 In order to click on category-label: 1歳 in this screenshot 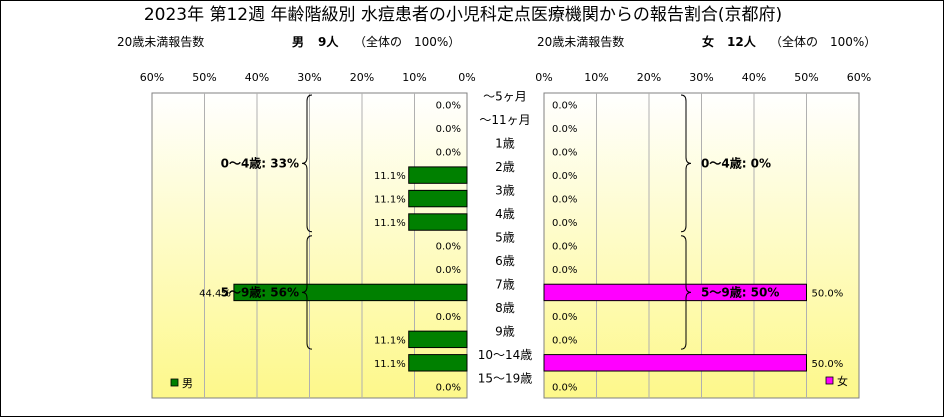, I will do `click(505, 144)`.